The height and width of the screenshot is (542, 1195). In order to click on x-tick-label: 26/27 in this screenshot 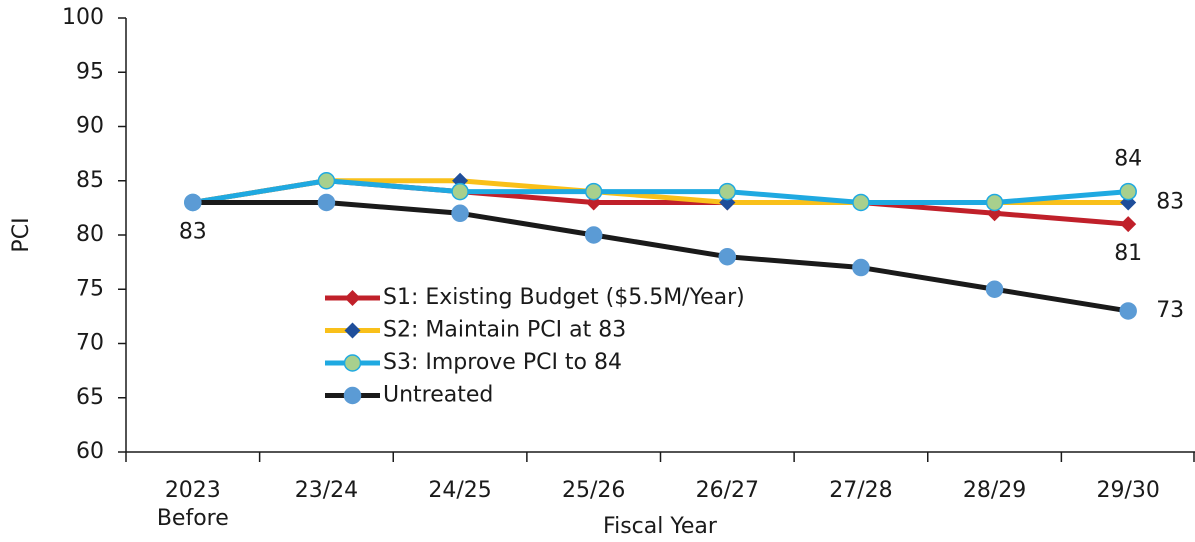, I will do `click(727, 490)`.